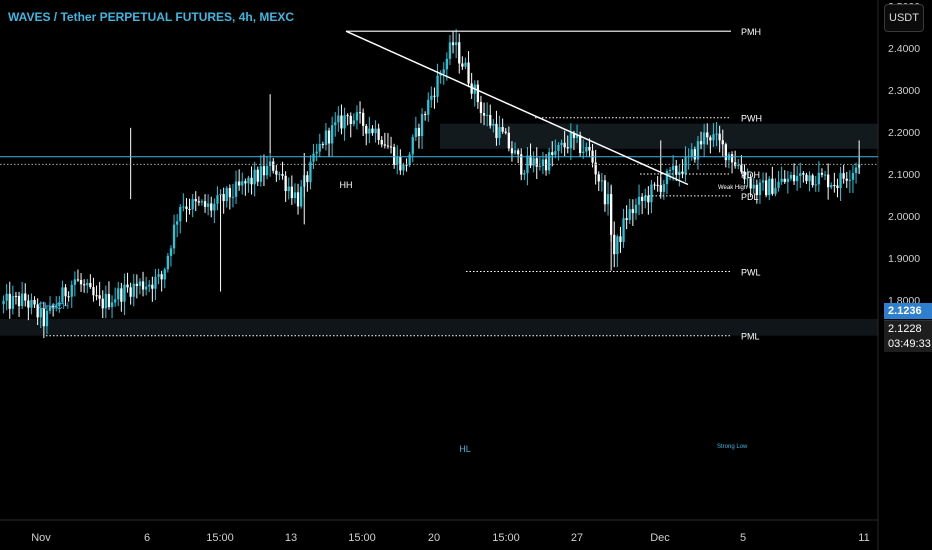  Describe the element at coordinates (577, 538) in the screenshot. I see `x-tick-label: 27` at that location.